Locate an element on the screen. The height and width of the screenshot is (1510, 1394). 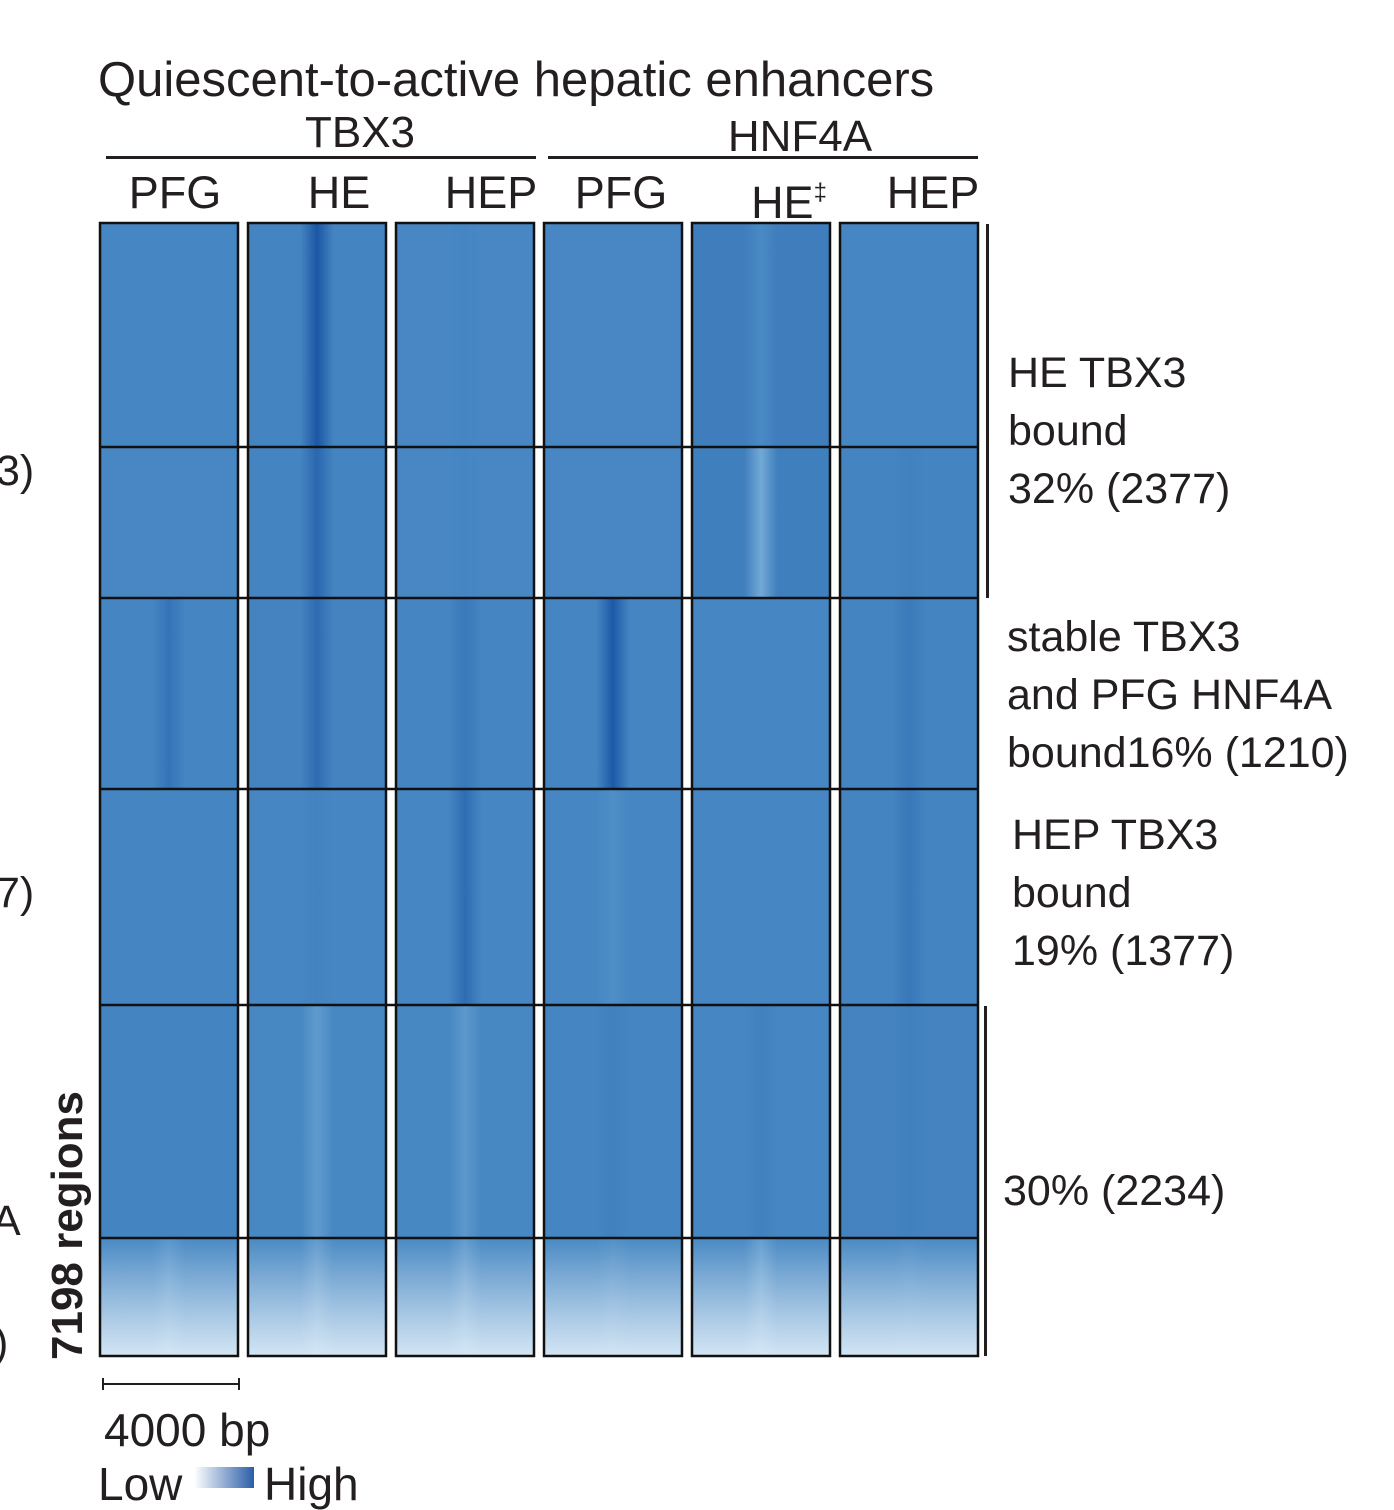
legend-low-label: Low is located at coordinates (140, 1484).